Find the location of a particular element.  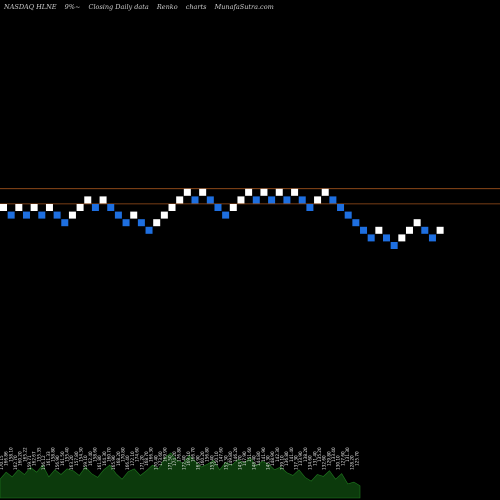

volume-label-34: 170.40 is located at coordinates (155, 462).